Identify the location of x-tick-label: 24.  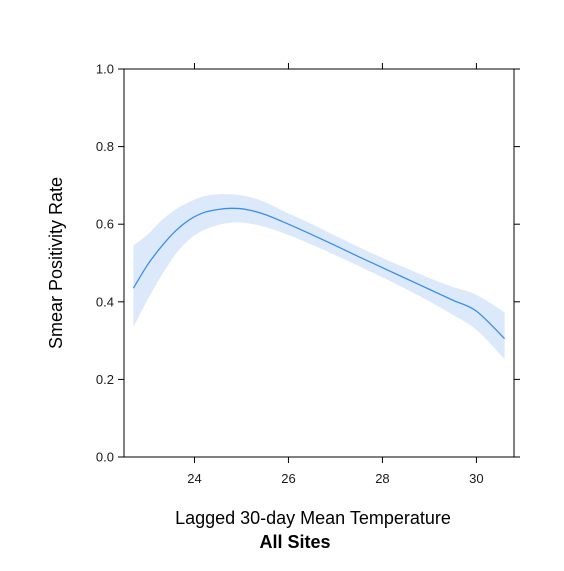
(194, 478).